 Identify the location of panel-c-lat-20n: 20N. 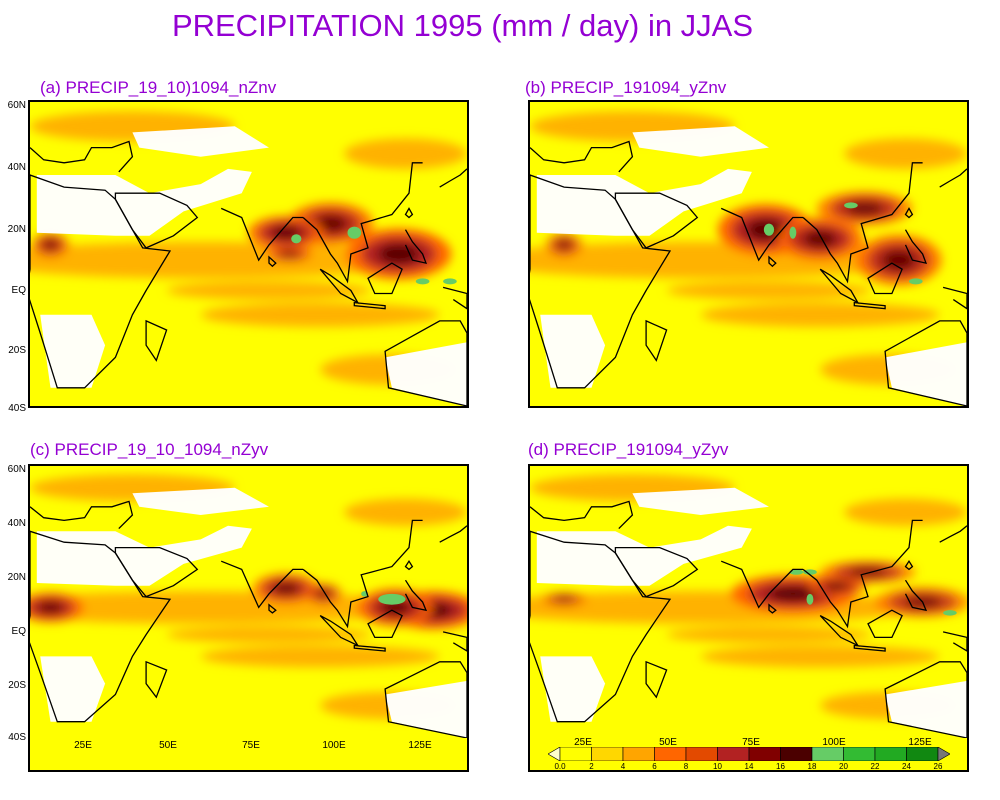
(16, 577).